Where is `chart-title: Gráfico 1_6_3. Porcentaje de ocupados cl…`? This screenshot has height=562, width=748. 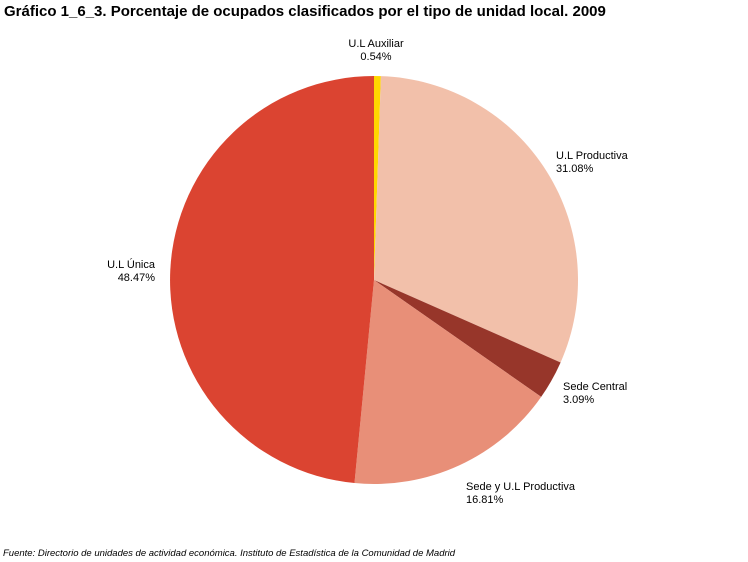
chart-title: Gráfico 1_6_3. Porcentaje de ocupados cl… is located at coordinates (305, 11).